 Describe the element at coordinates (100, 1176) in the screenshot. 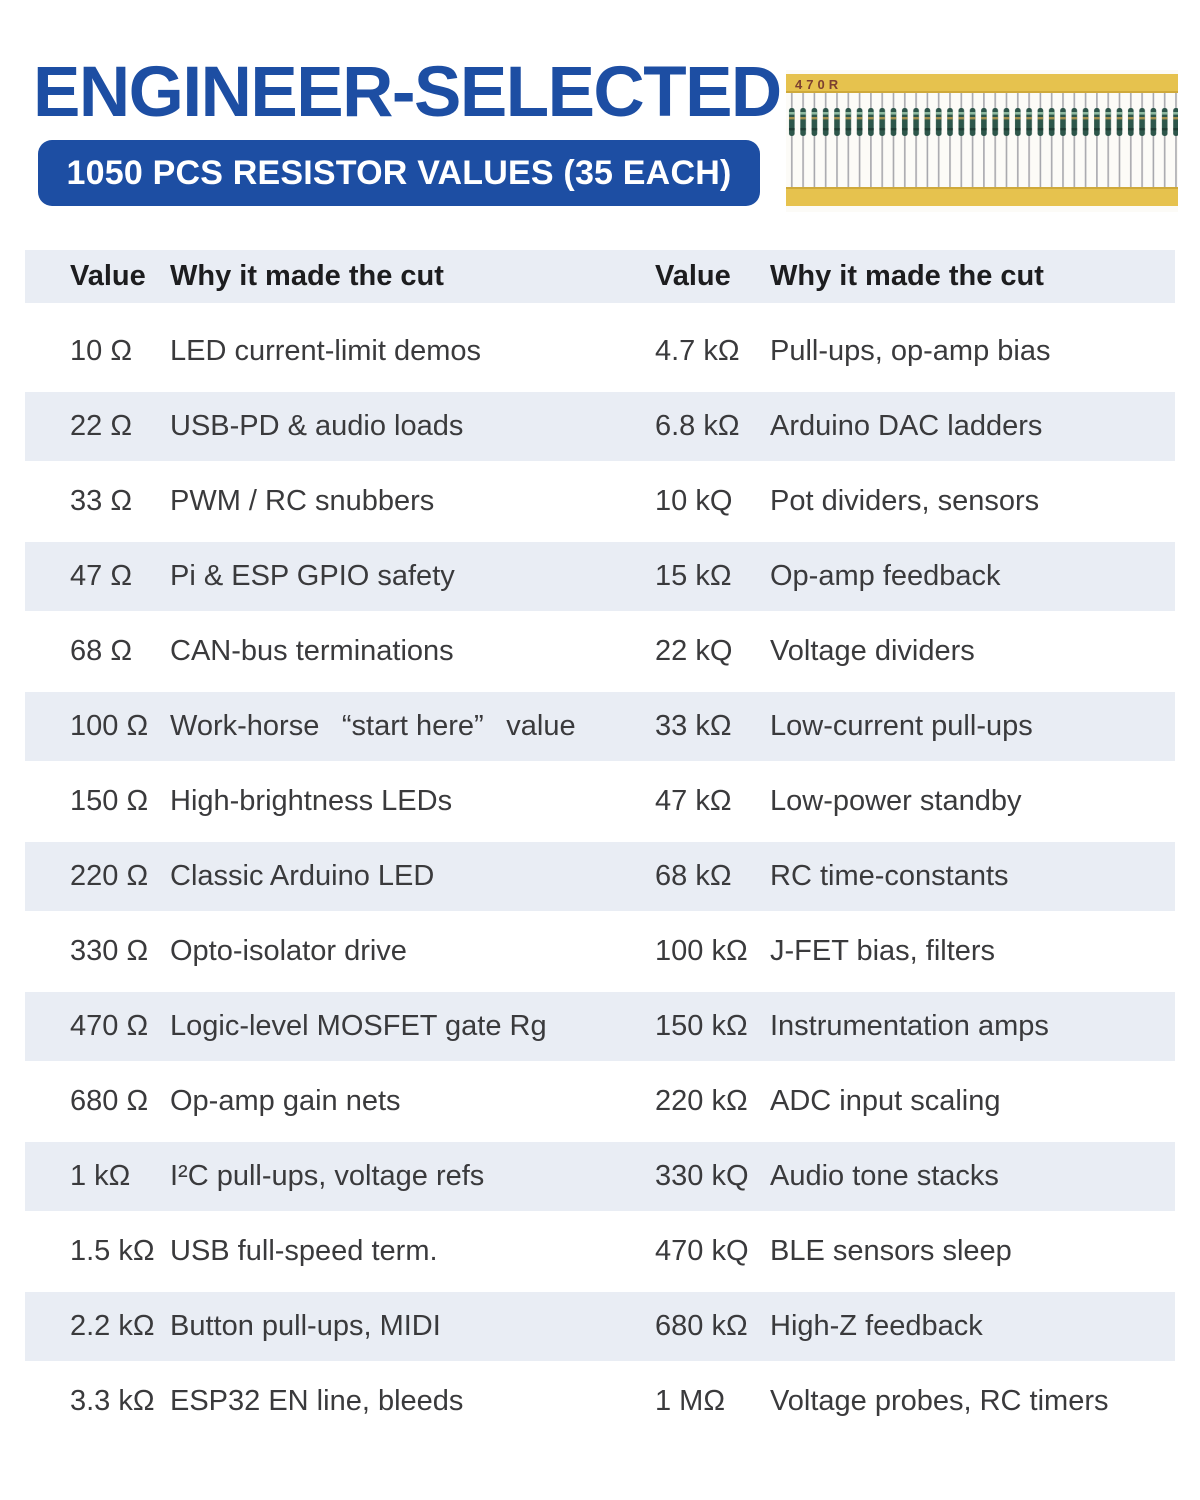

I see `value-cell: 1 kΩ` at that location.